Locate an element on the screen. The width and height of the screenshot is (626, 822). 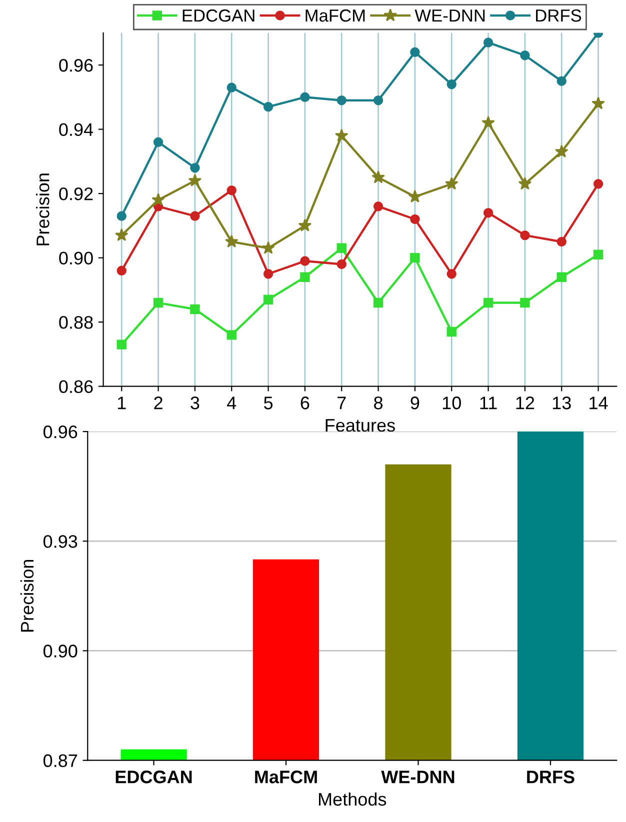
x-tick-label: 7 is located at coordinates (342, 403).